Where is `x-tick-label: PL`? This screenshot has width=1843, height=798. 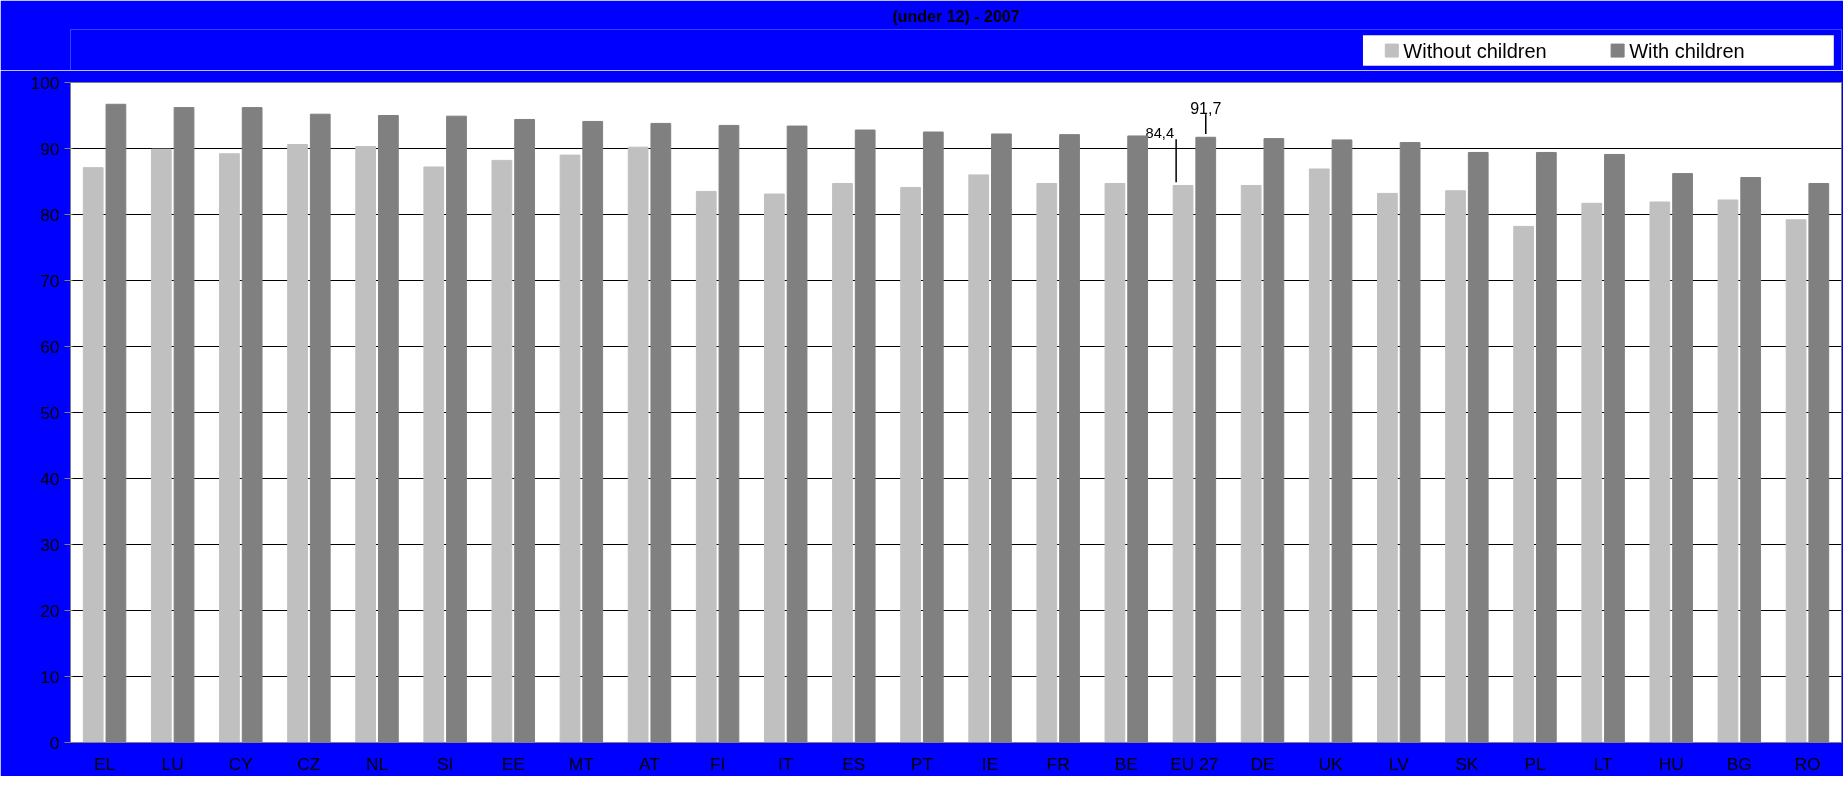
x-tick-label: PL is located at coordinates (1535, 763).